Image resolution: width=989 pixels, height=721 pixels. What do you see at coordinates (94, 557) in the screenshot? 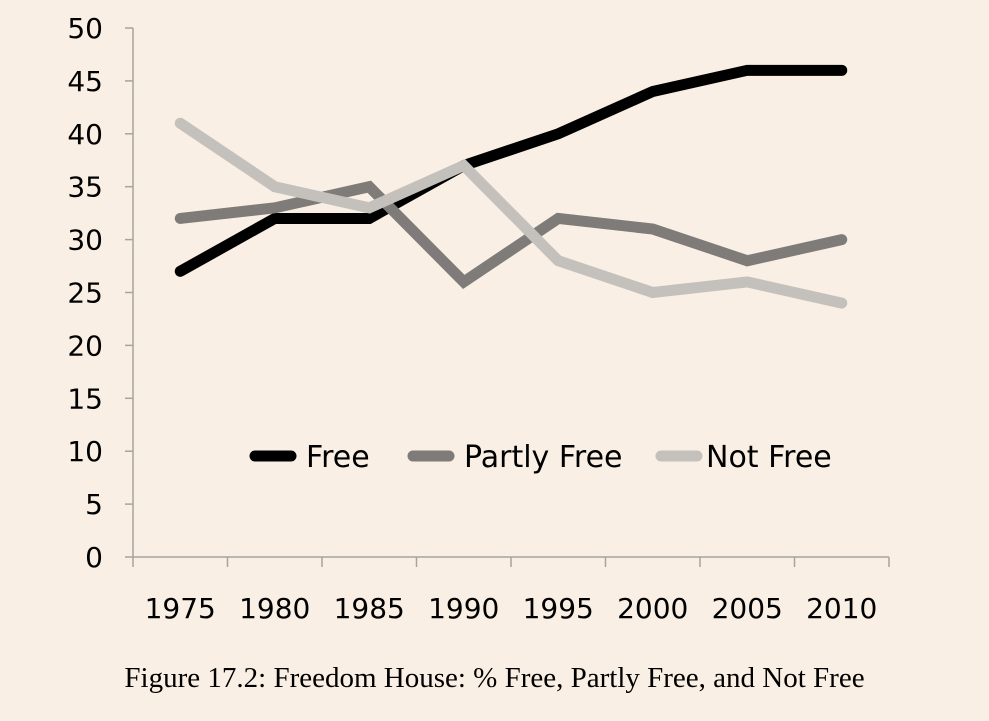
I see `y-tick-label: 0` at bounding box center [94, 557].